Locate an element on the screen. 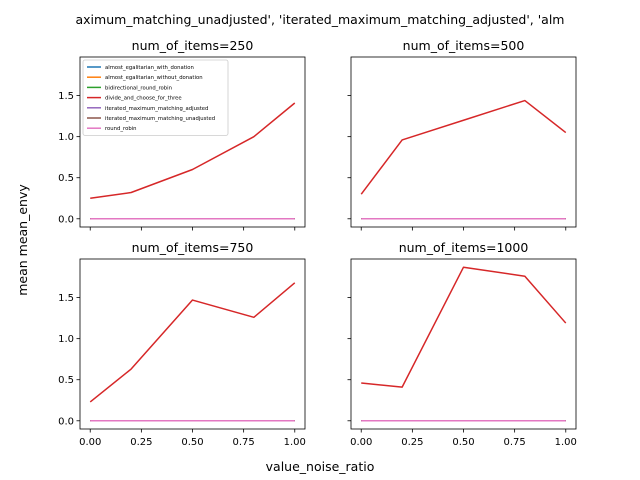  legend-label: iterated_maximum_matching_adjusted is located at coordinates (156, 109).